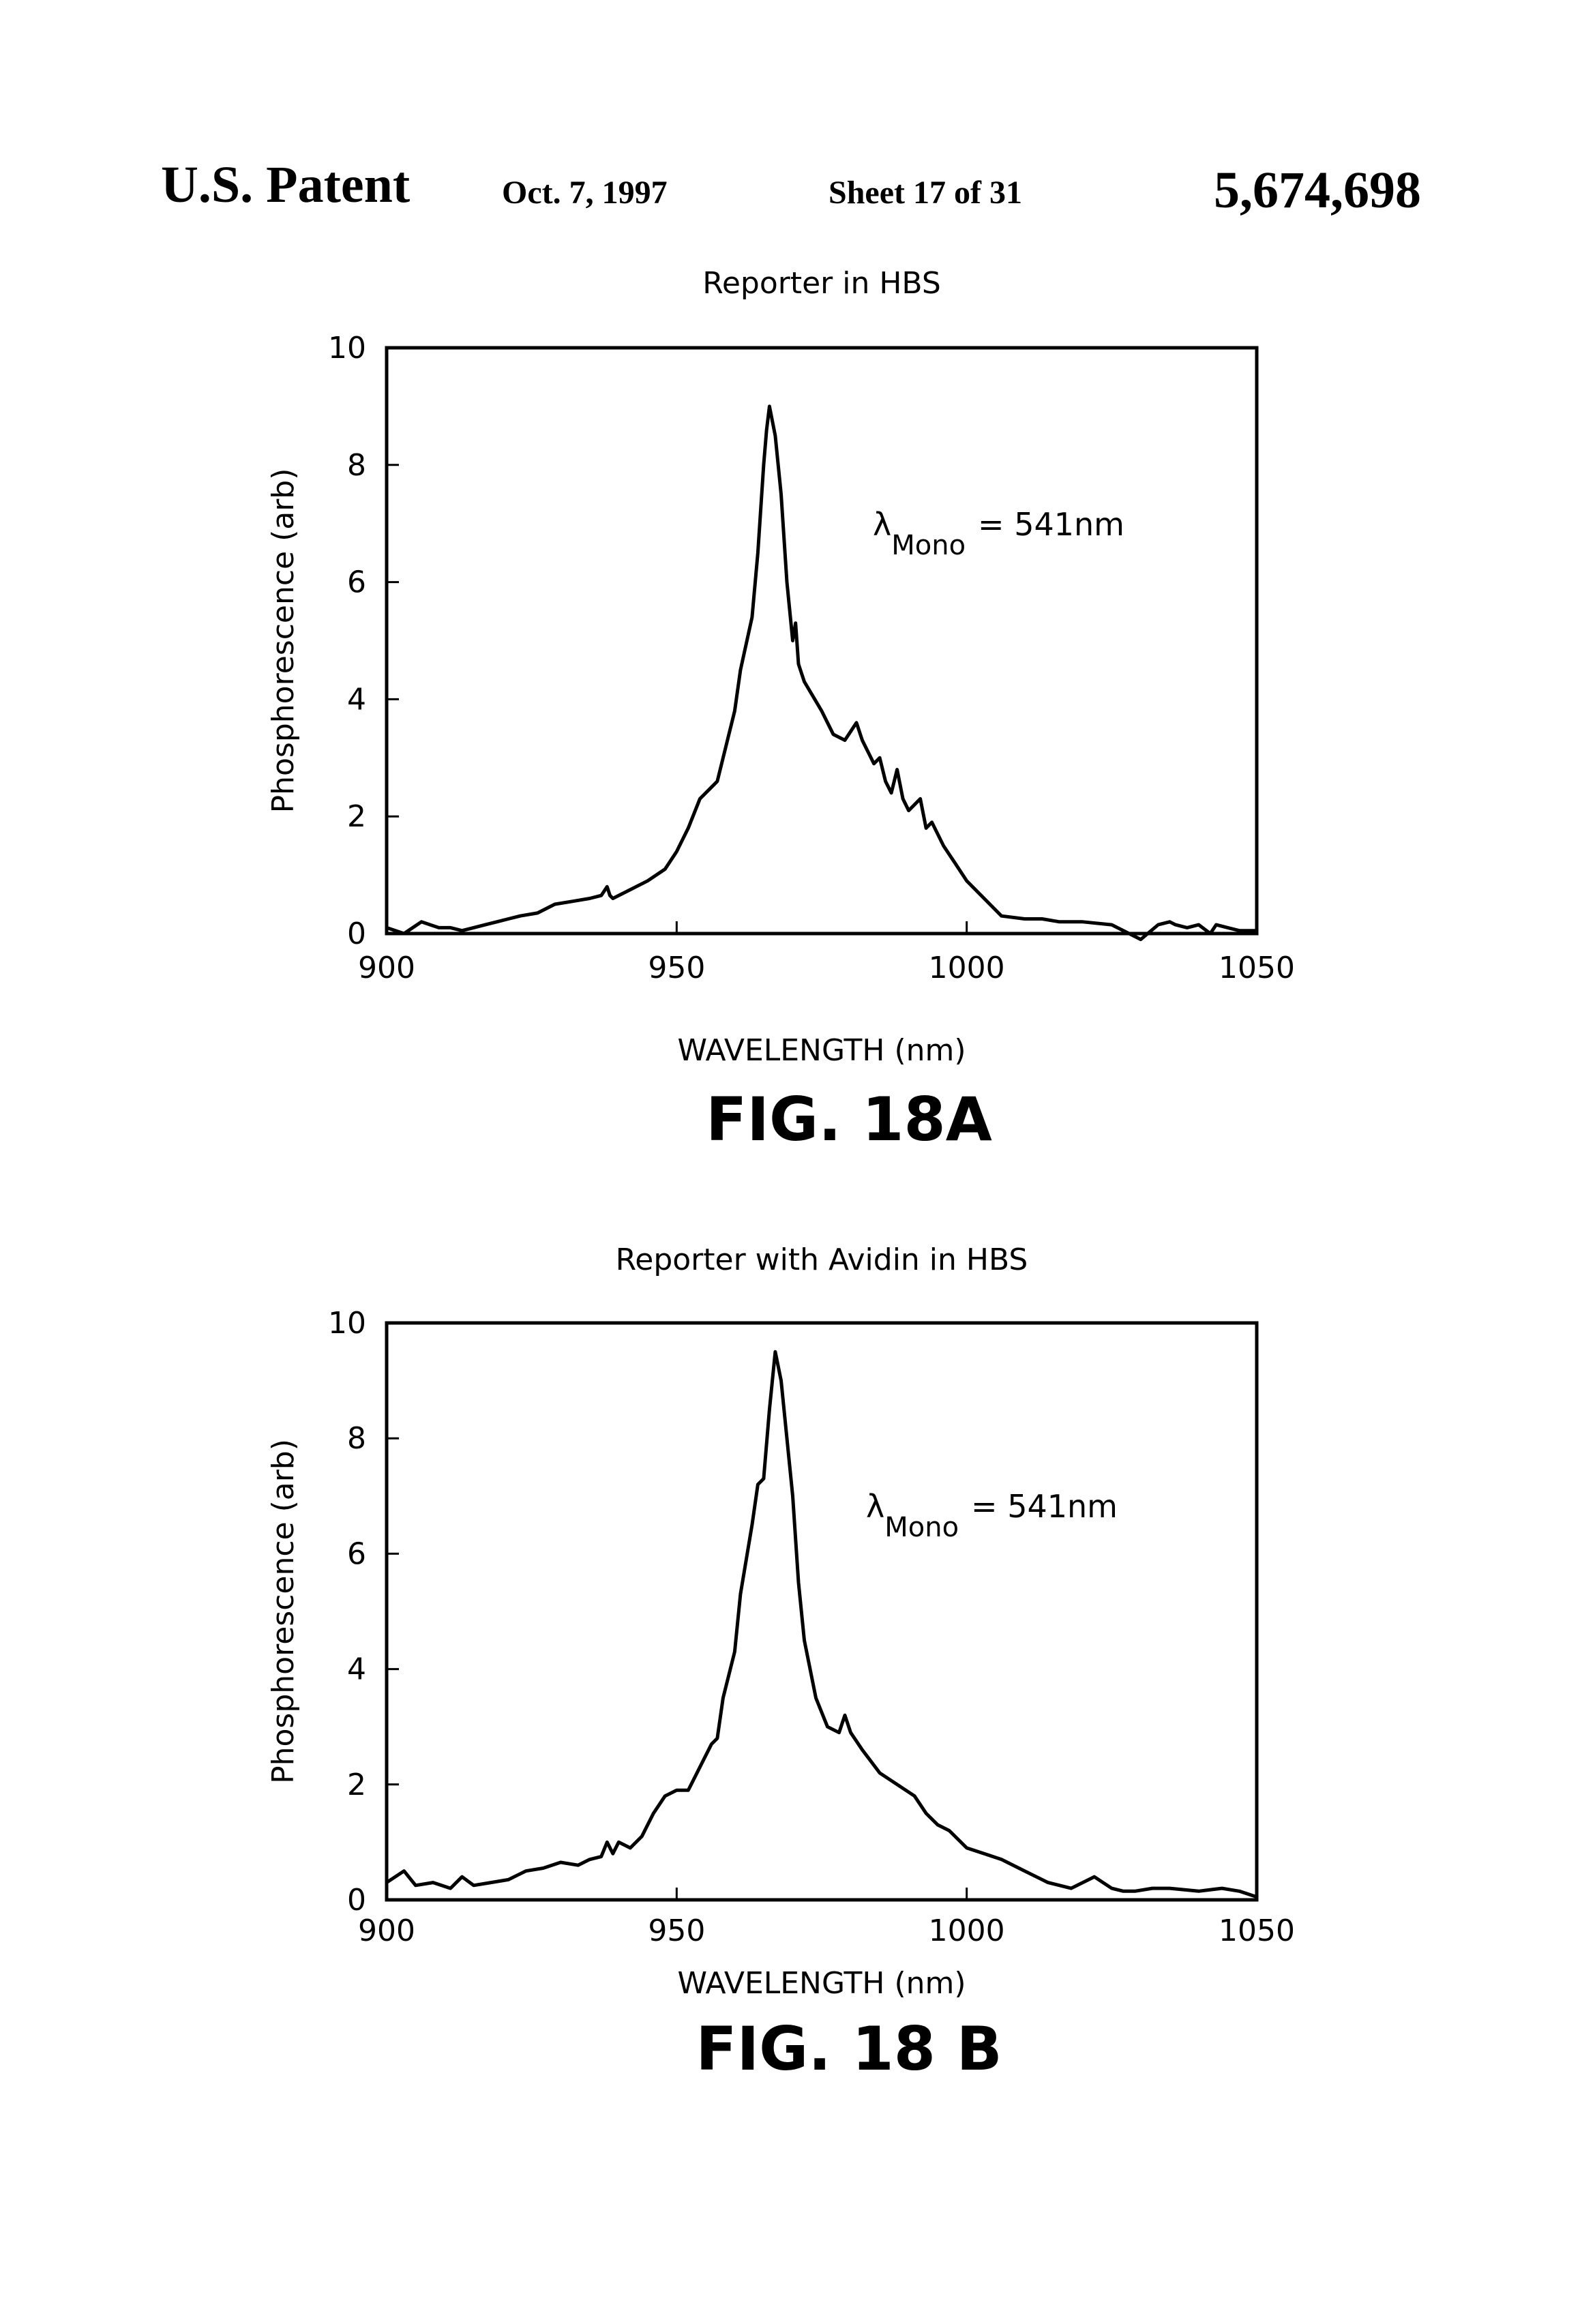 This screenshot has height=2324, width=1582. I want to click on figure-caption: FIG. 18A, so click(849, 1119).